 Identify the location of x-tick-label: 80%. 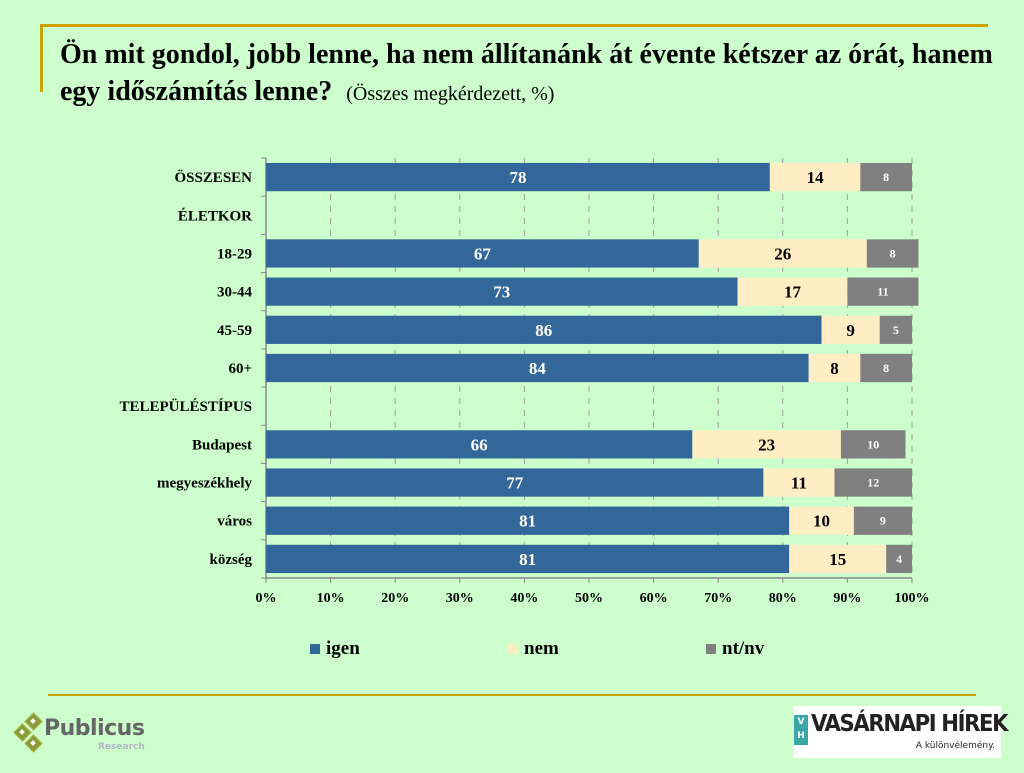
(783, 598).